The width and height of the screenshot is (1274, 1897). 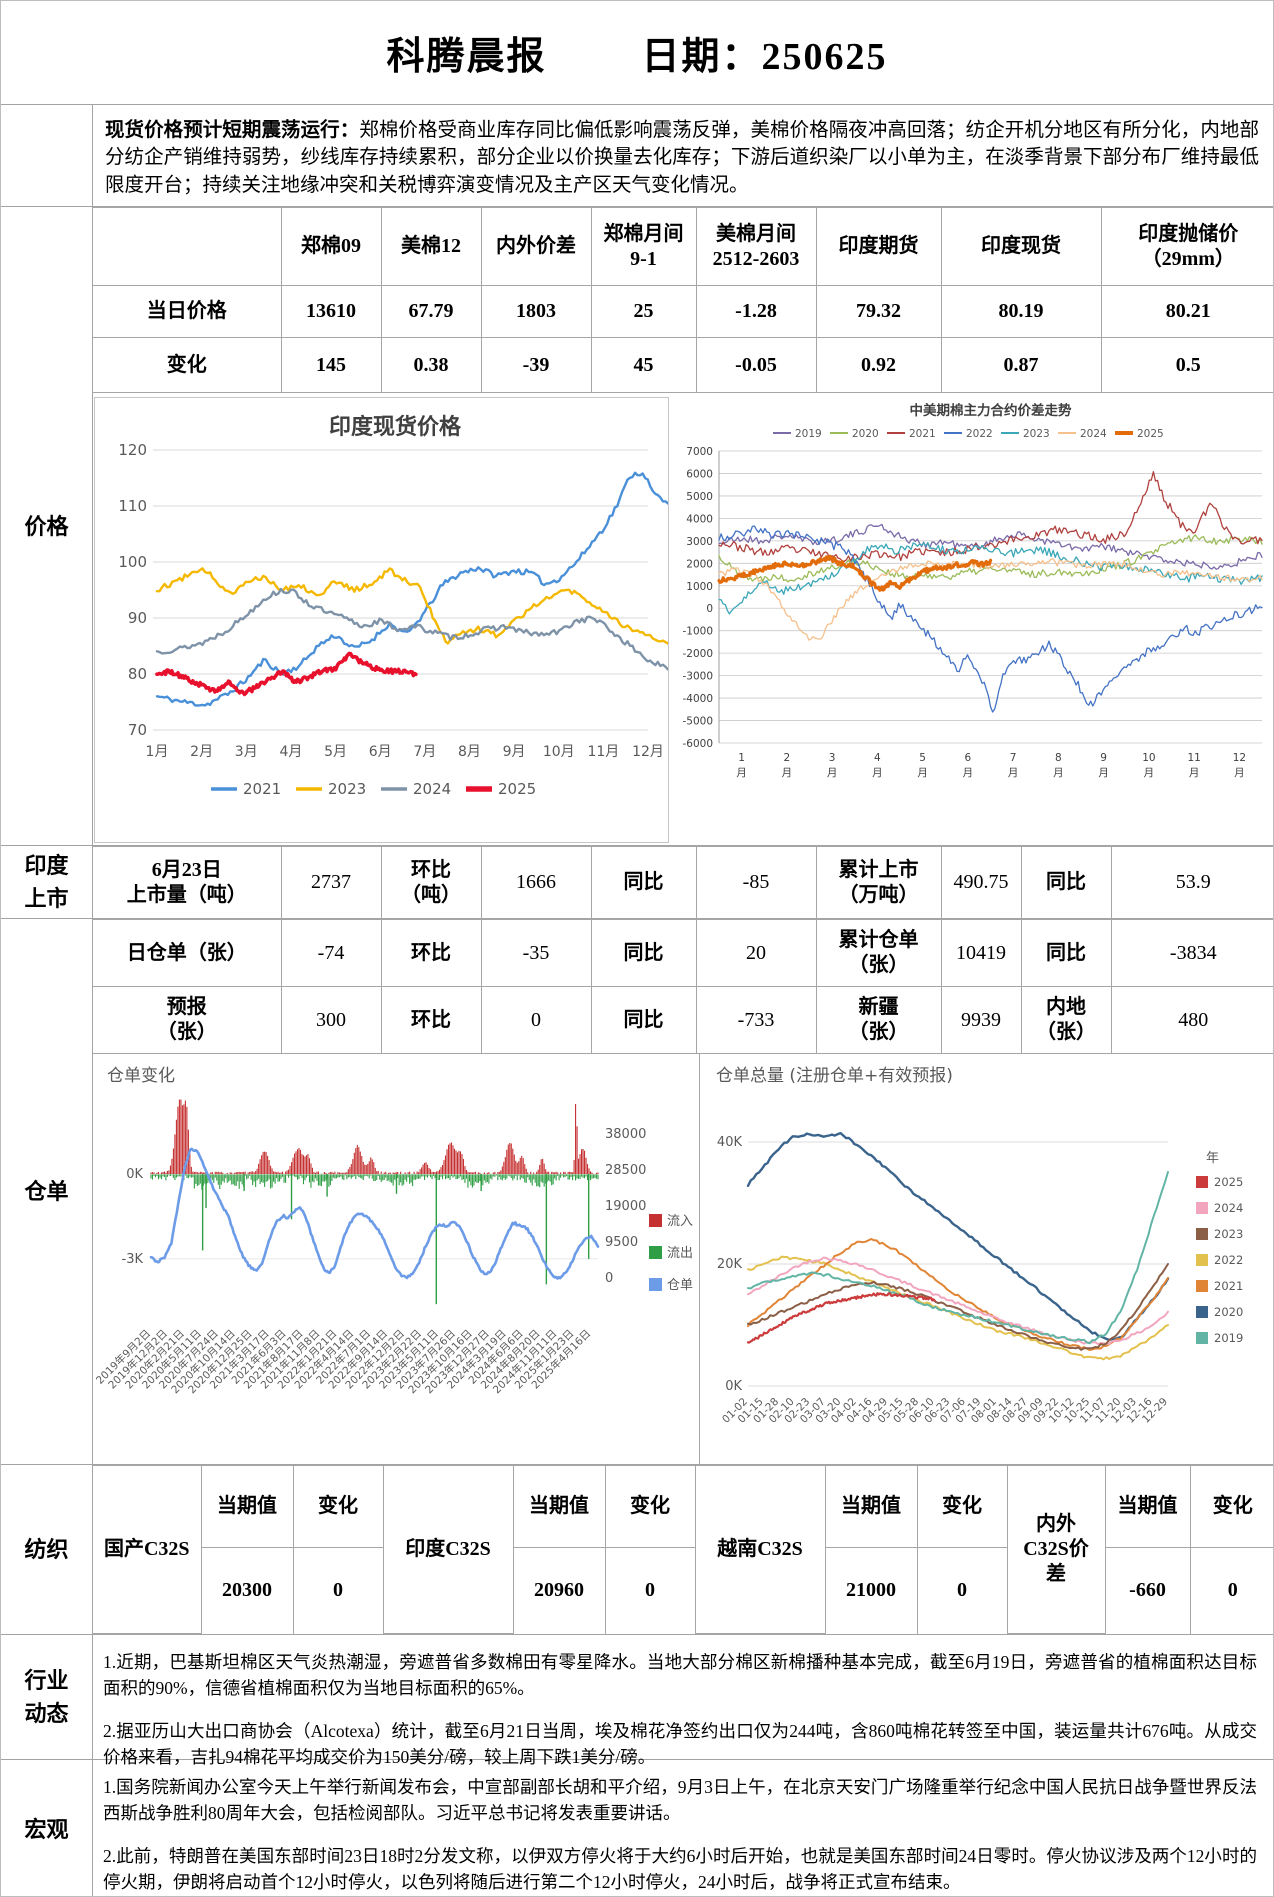 I want to click on price-value: 80.21, so click(x=1186, y=311).